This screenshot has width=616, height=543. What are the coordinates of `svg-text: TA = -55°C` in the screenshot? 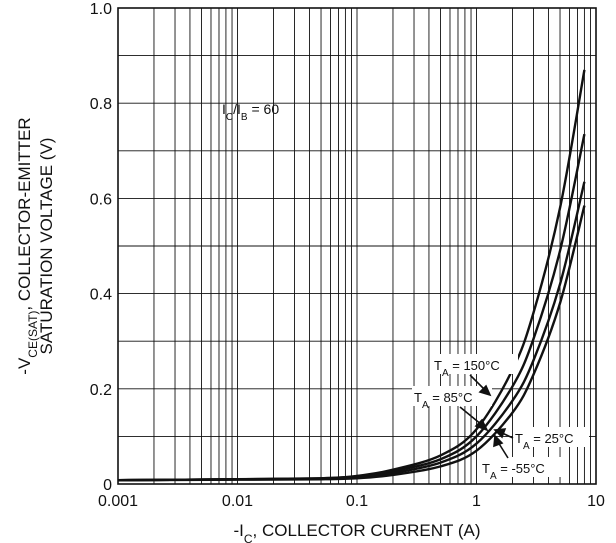 It's located at (513, 471).